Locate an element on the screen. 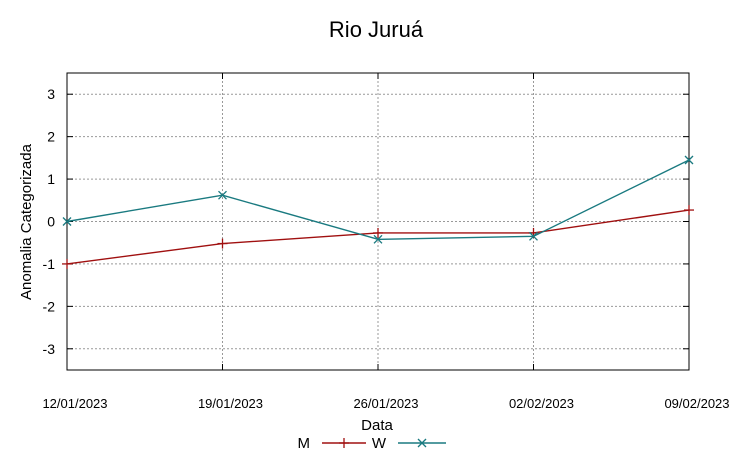 The height and width of the screenshot is (459, 753). legend-label-w: W is located at coordinates (379, 443).